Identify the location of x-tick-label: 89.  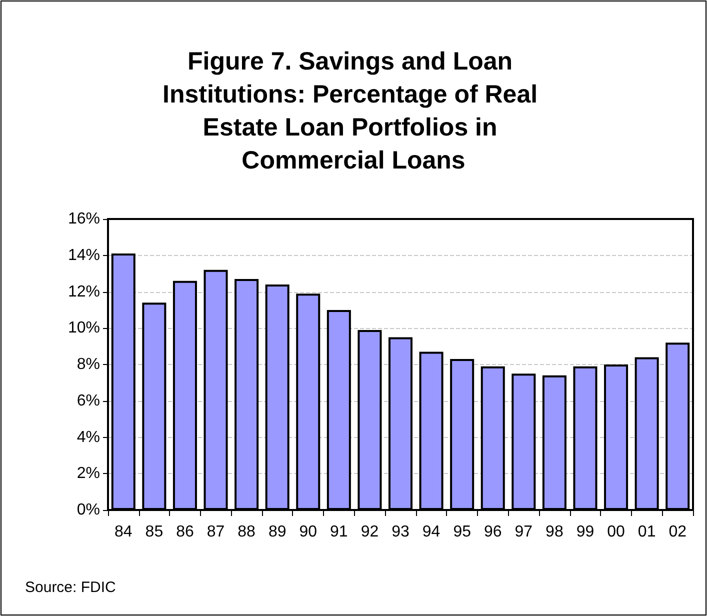
(277, 532).